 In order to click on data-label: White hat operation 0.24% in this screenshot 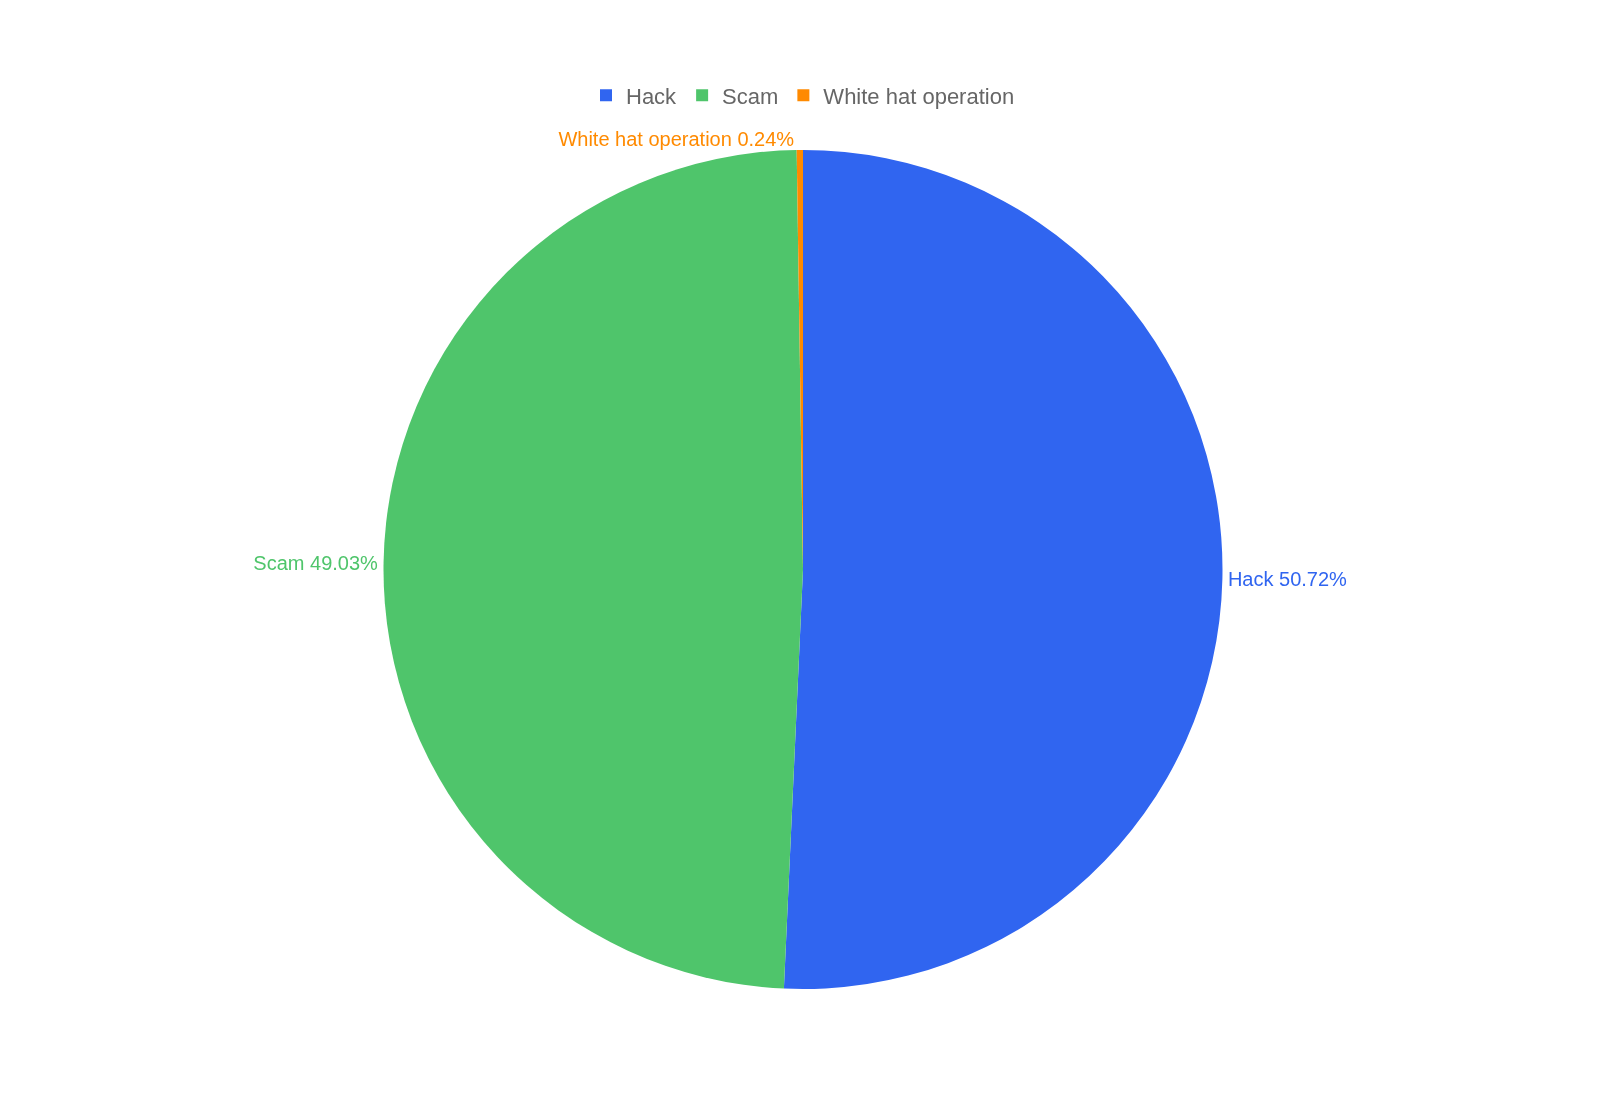, I will do `click(676, 139)`.